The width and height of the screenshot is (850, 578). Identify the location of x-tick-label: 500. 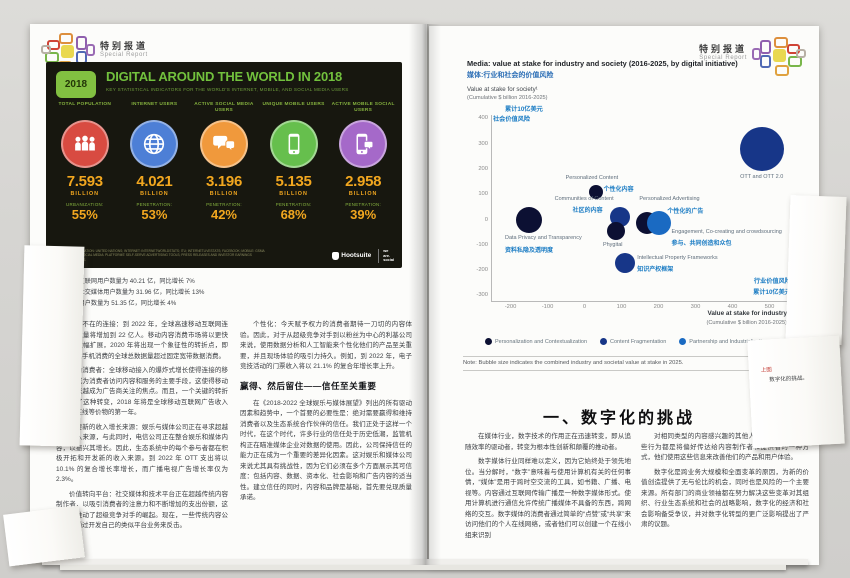
(769, 307).